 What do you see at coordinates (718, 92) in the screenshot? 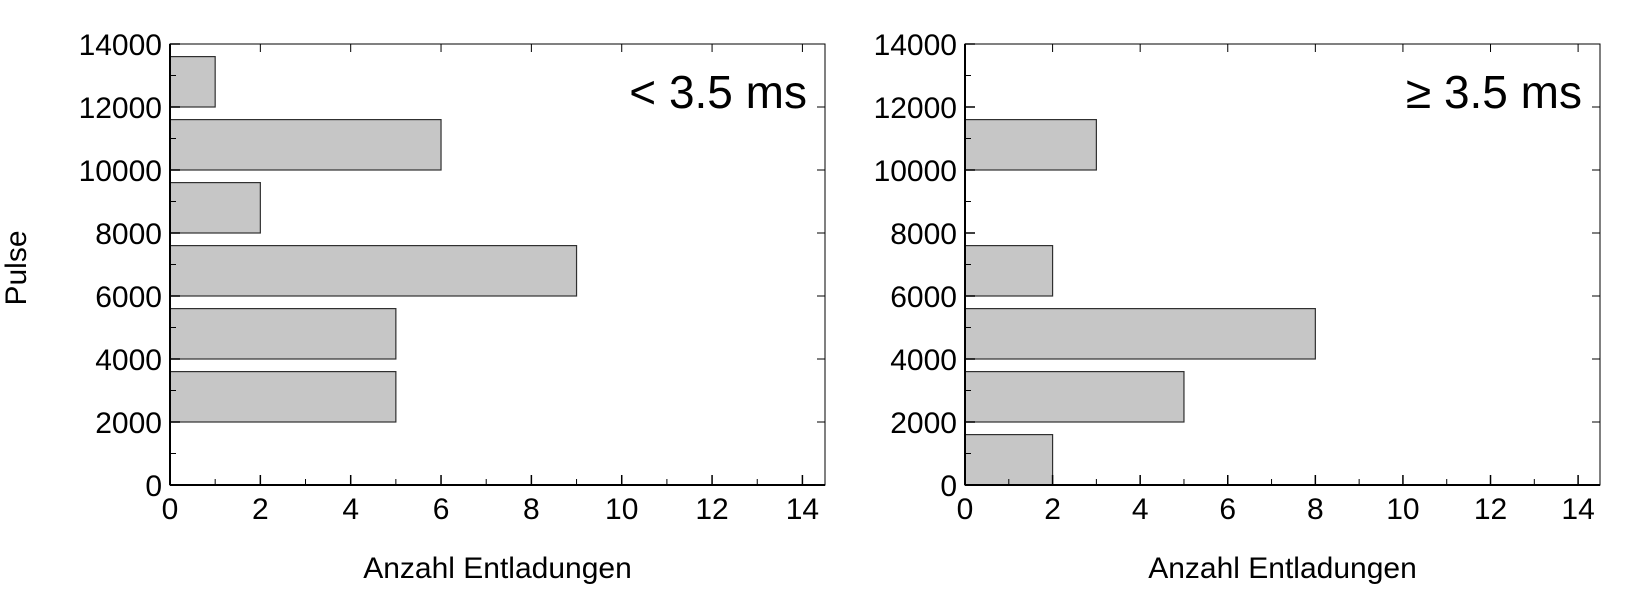
I see `duration-annotation: < 3.5 ms` at bounding box center [718, 92].